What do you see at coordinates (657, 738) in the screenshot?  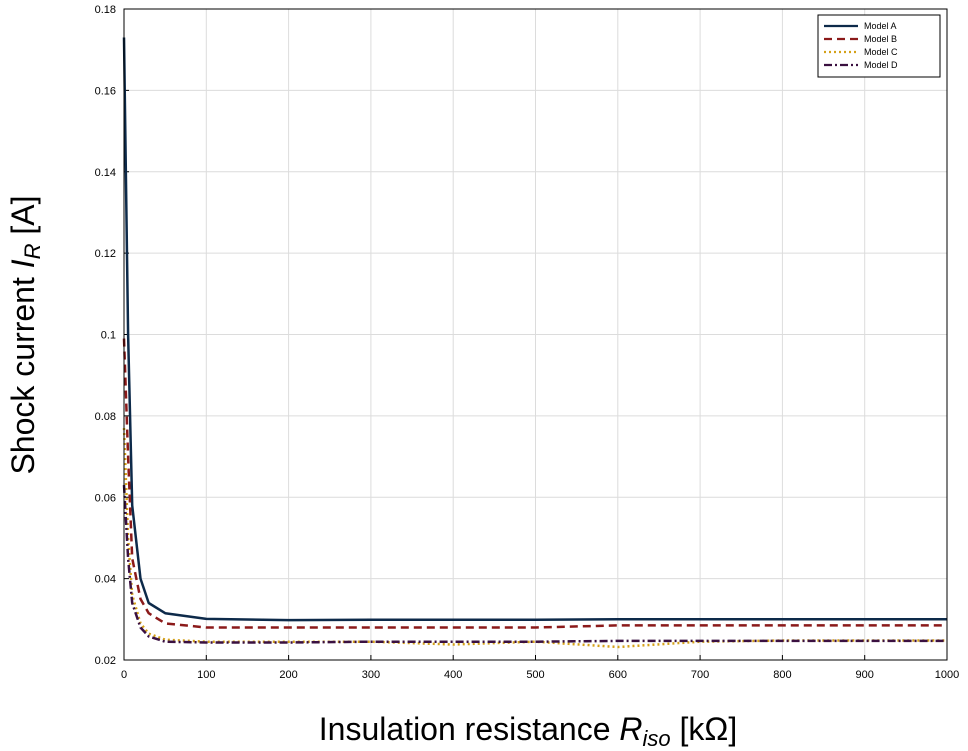 I see `x-axis-label-sub: iso` at bounding box center [657, 738].